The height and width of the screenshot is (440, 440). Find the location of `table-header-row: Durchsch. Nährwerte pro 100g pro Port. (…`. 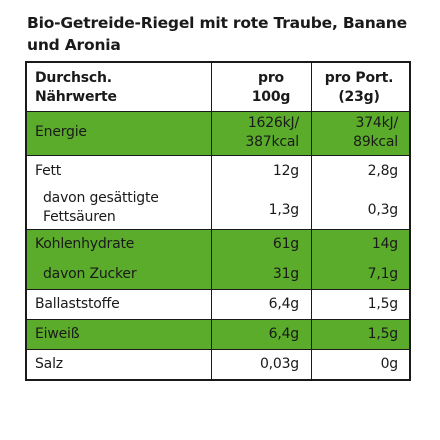

table-header-row: Durchsch. Nährwerte pro 100g pro Port. (… is located at coordinates (218, 87).